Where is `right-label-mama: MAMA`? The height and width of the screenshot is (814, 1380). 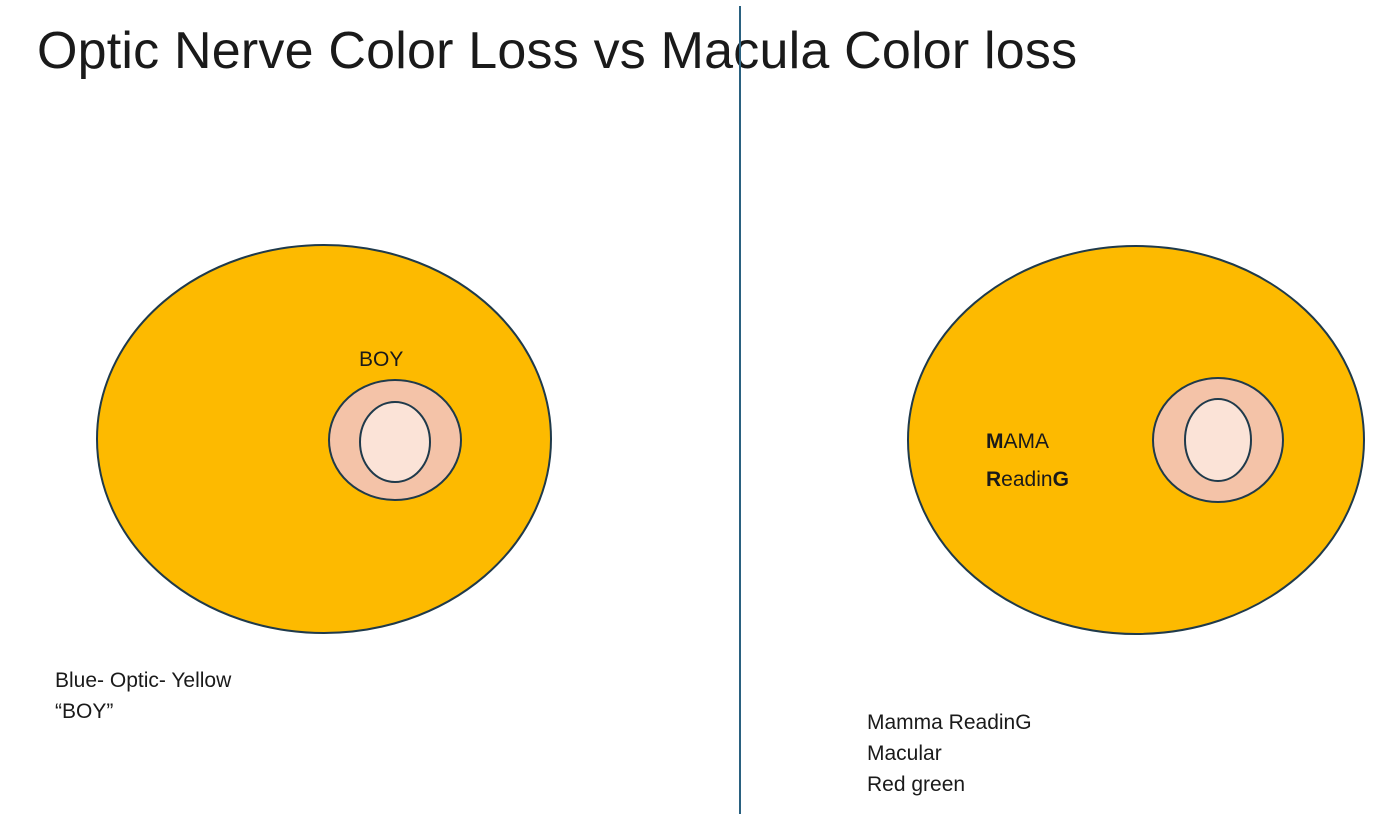
right-label-mama: MAMA is located at coordinates (1017, 441).